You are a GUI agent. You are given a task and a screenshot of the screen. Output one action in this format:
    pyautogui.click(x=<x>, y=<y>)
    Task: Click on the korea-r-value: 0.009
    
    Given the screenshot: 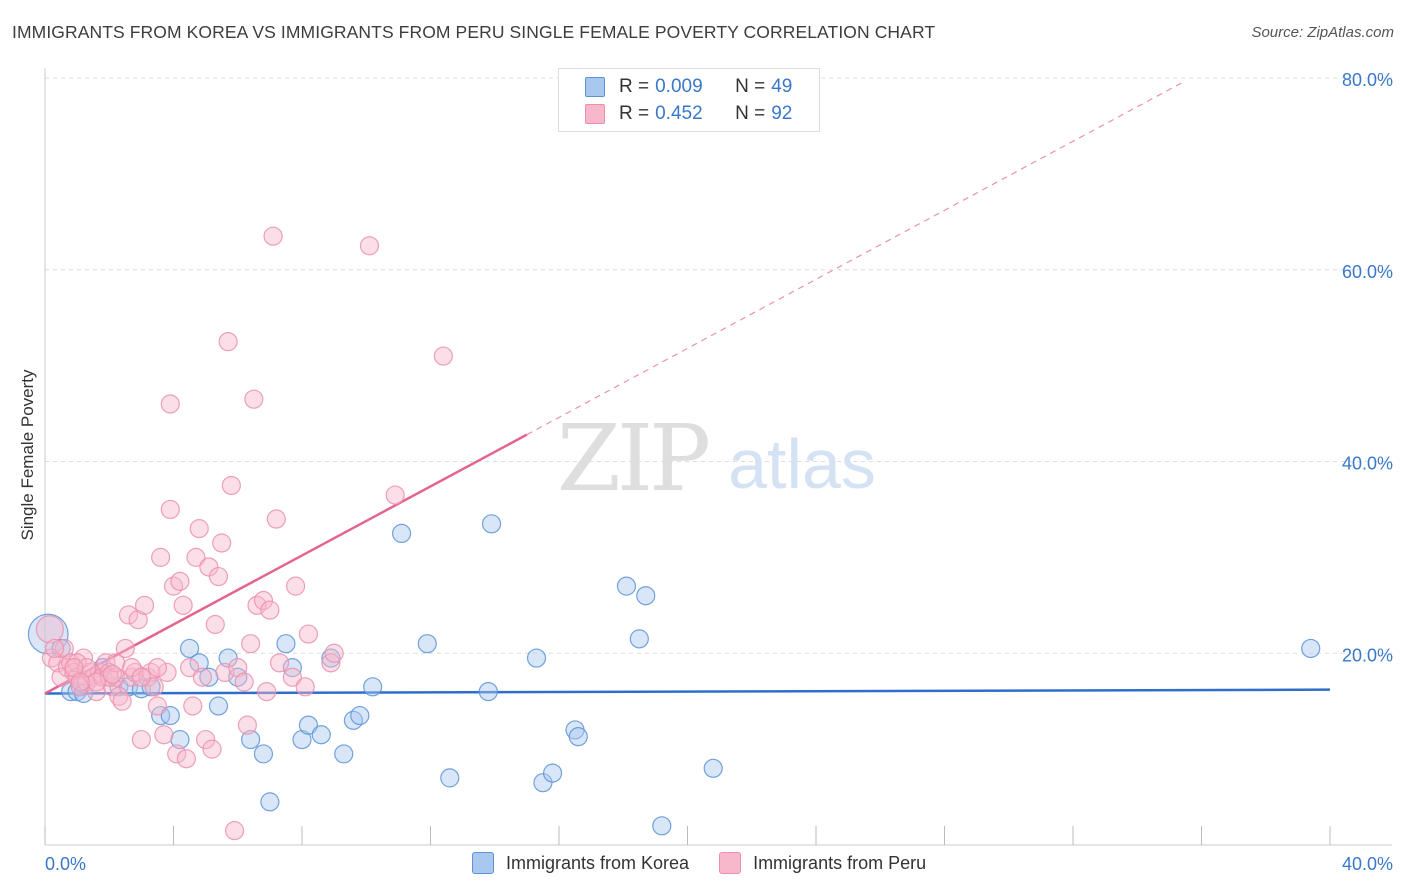 What is the action you would take?
    pyautogui.click(x=679, y=86)
    